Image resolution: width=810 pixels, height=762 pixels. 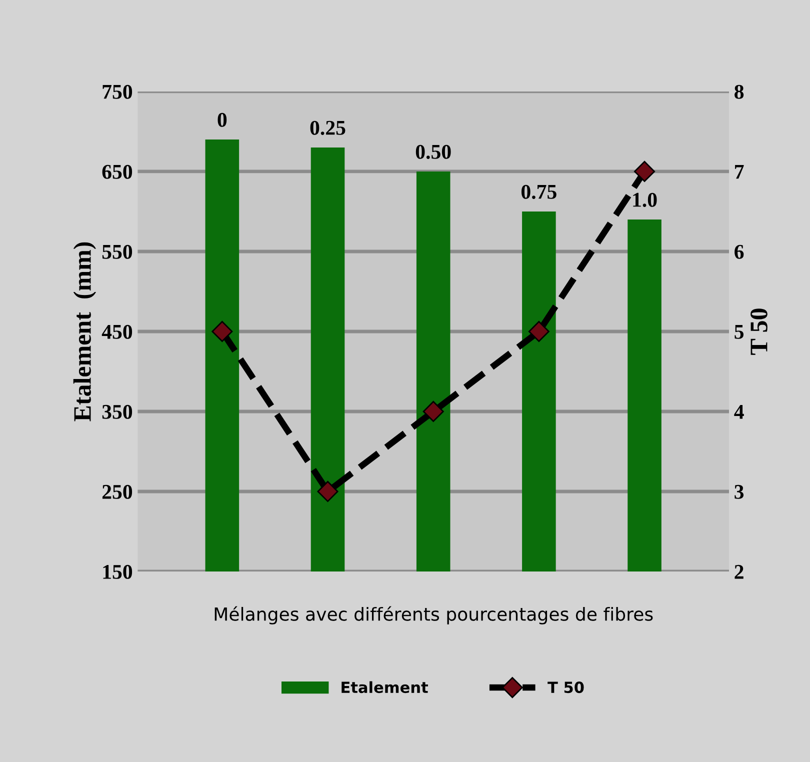 I want to click on y-tick-label: 550, so click(x=117, y=251).